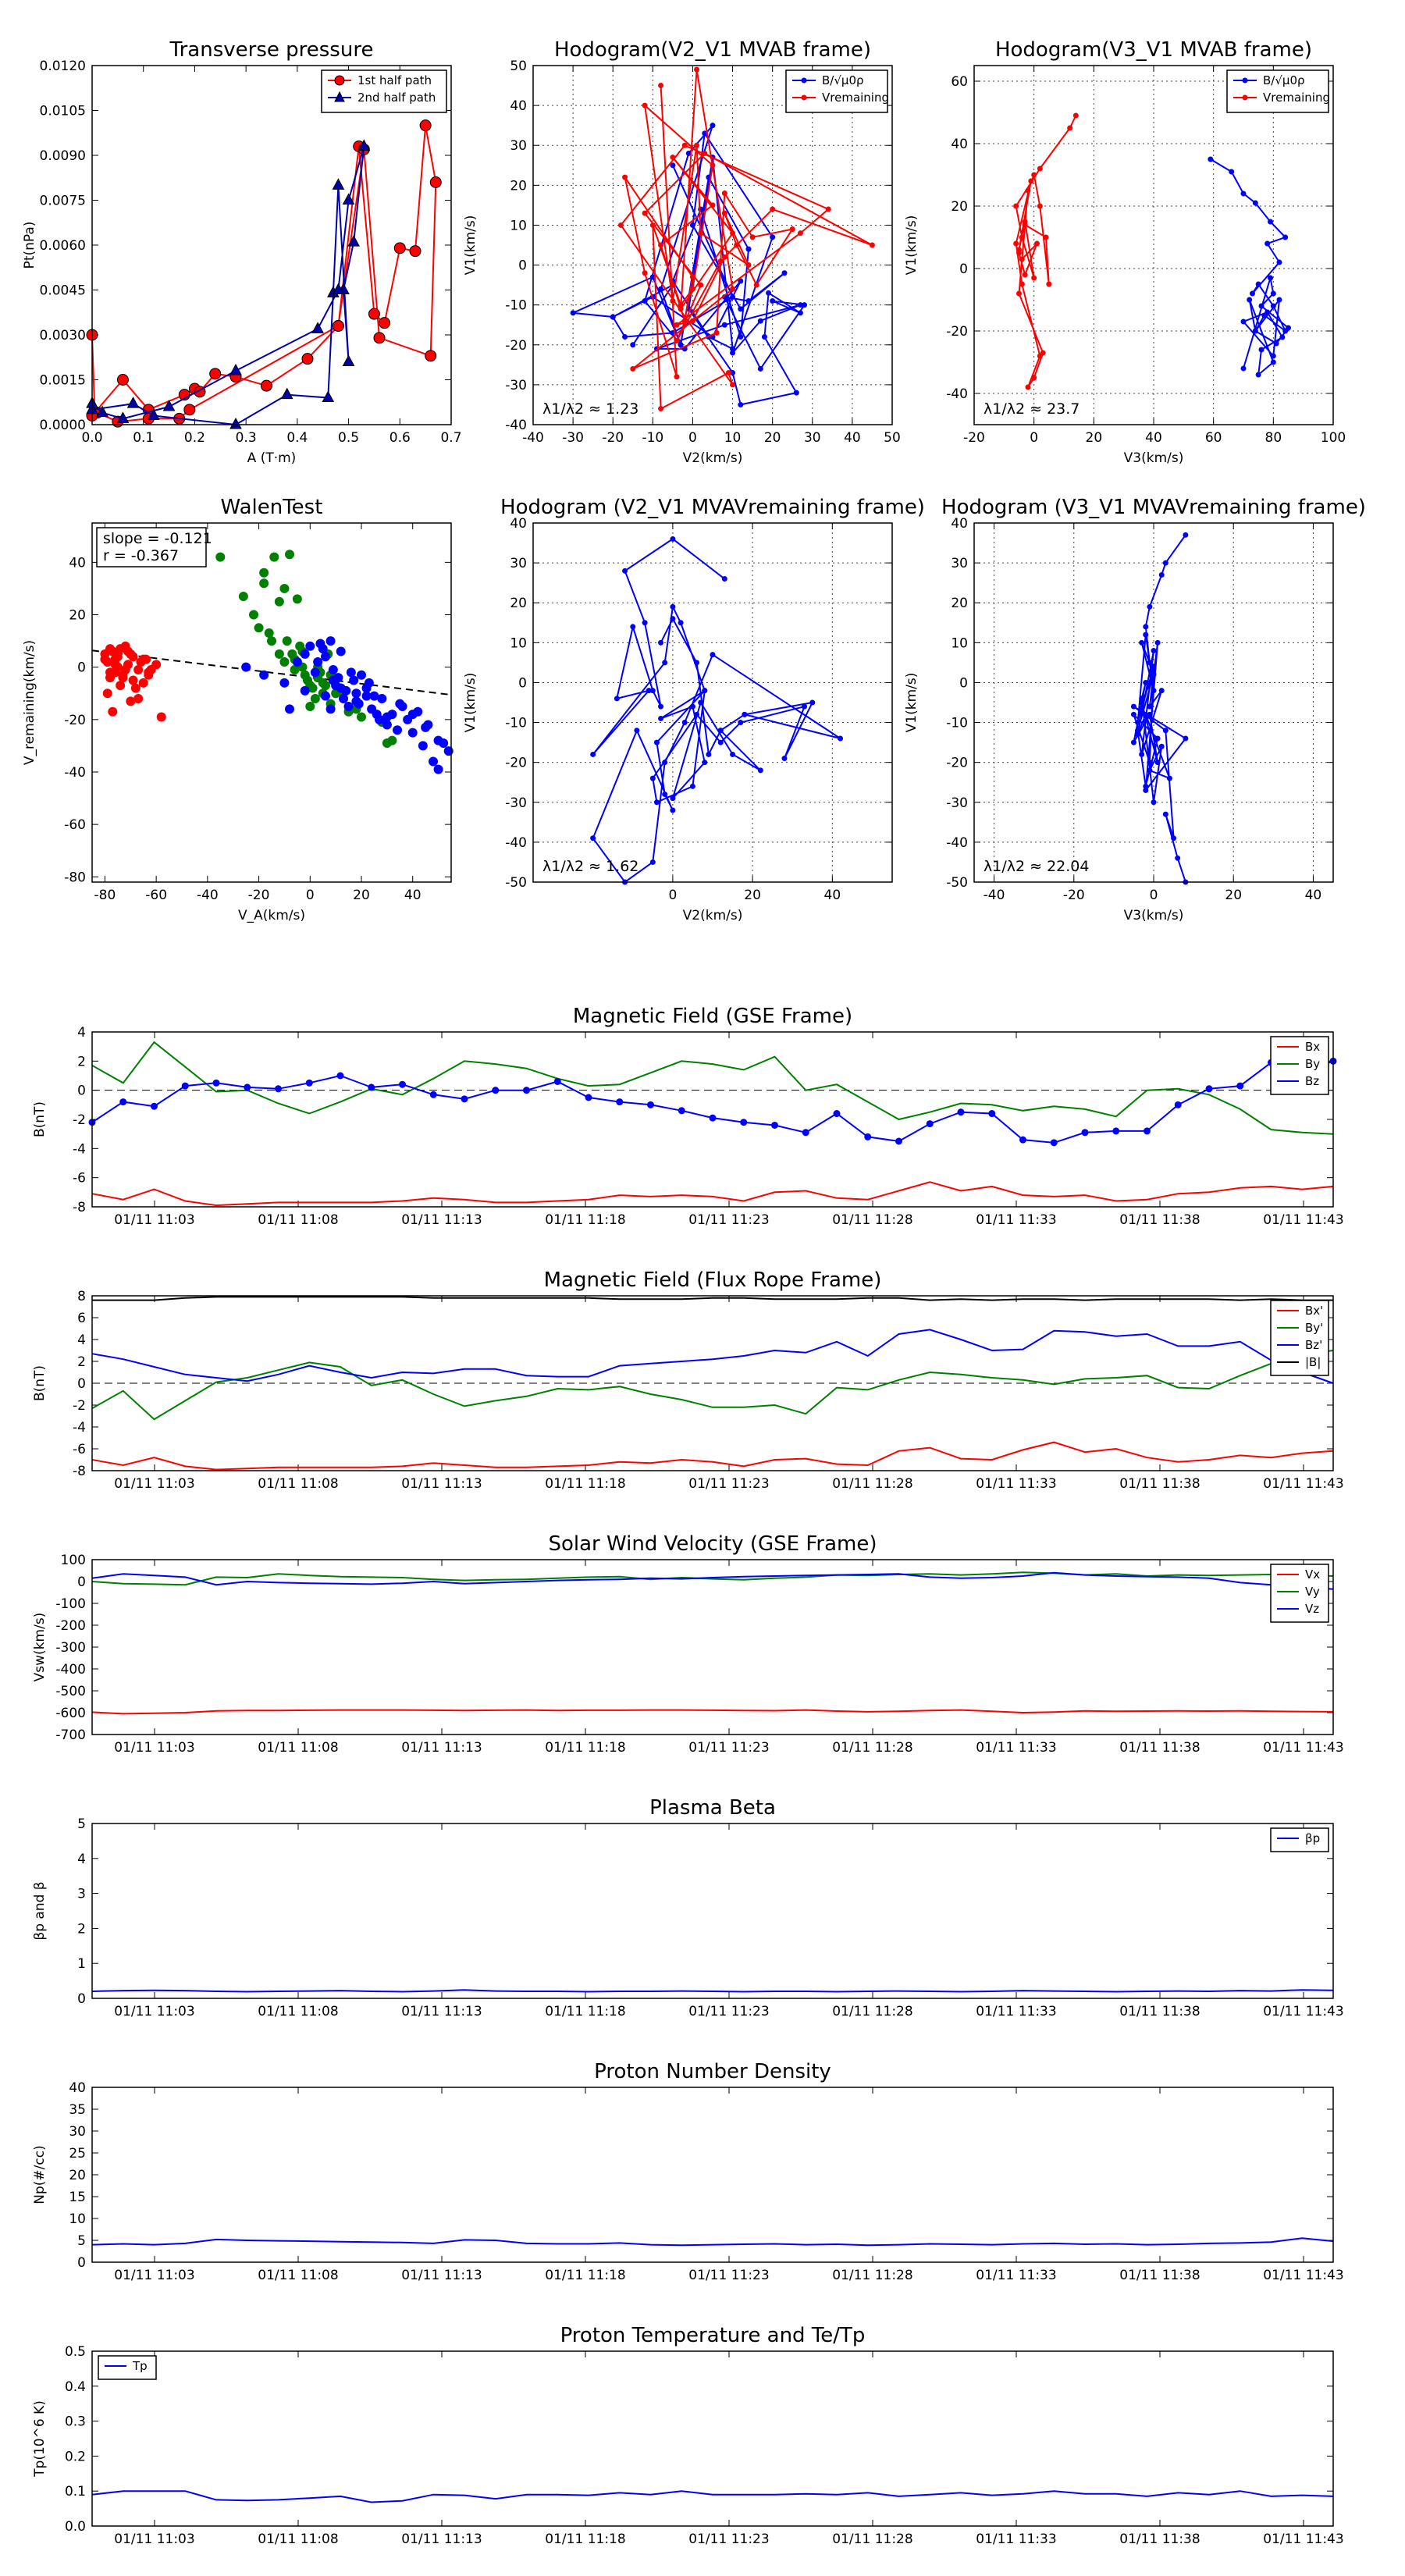  I want to click on y-axis-label: Pt(nPa), so click(30, 245).